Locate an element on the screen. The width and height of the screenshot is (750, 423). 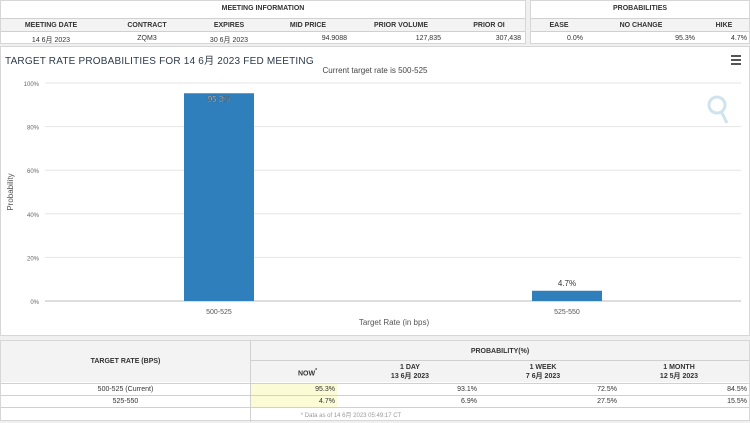
col-header-prior-volume: PRIOR VOLUME is located at coordinates (401, 25).